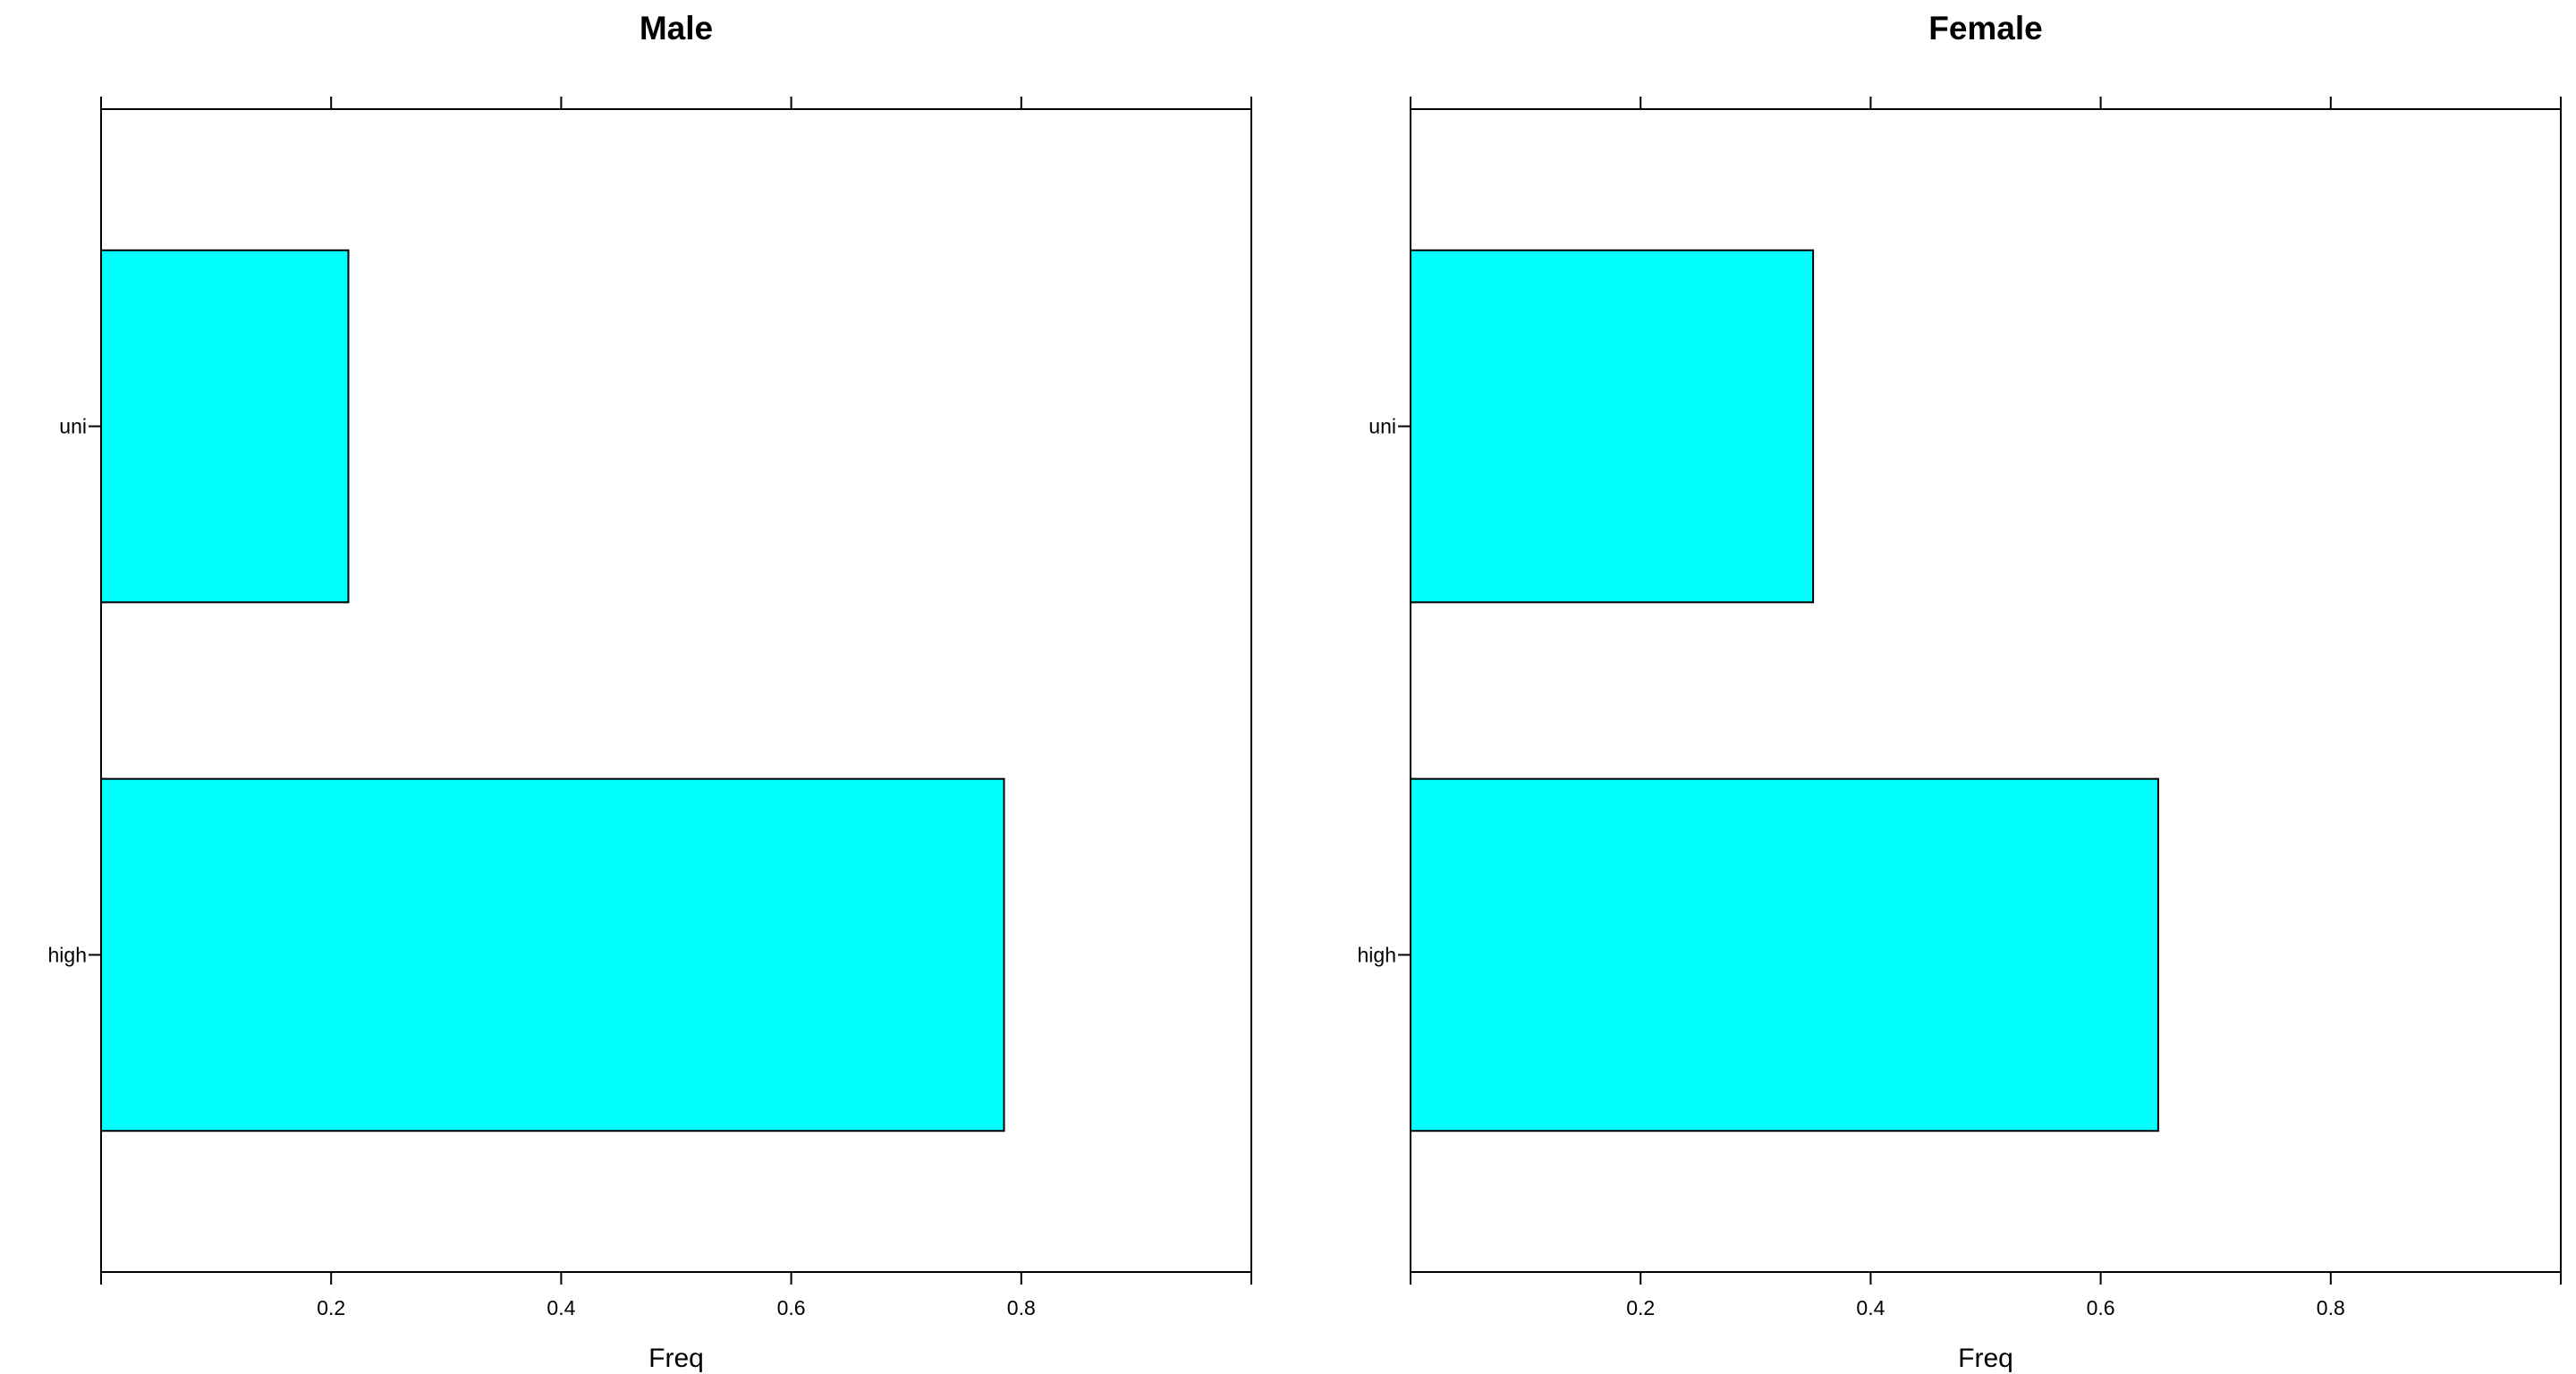 The height and width of the screenshot is (1374, 2576). Describe the element at coordinates (1985, 28) in the screenshot. I see `panel-title: Female` at that location.